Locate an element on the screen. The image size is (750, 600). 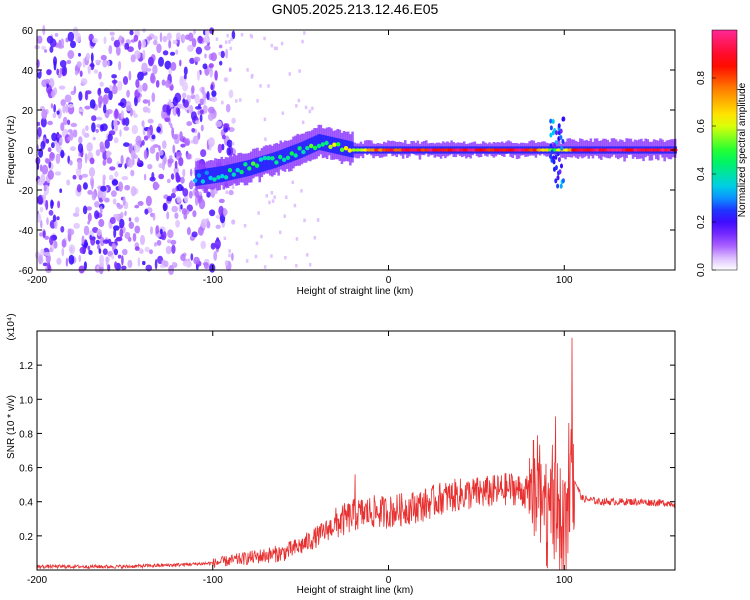
spectrogram-xtick-label: -200 is located at coordinates (37, 280).